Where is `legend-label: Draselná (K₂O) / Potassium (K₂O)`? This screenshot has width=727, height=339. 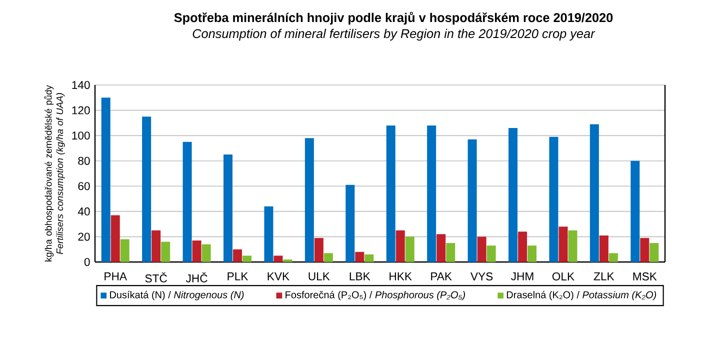 legend-label: Draselná (K₂O) / Potassium (K₂O) is located at coordinates (581, 295).